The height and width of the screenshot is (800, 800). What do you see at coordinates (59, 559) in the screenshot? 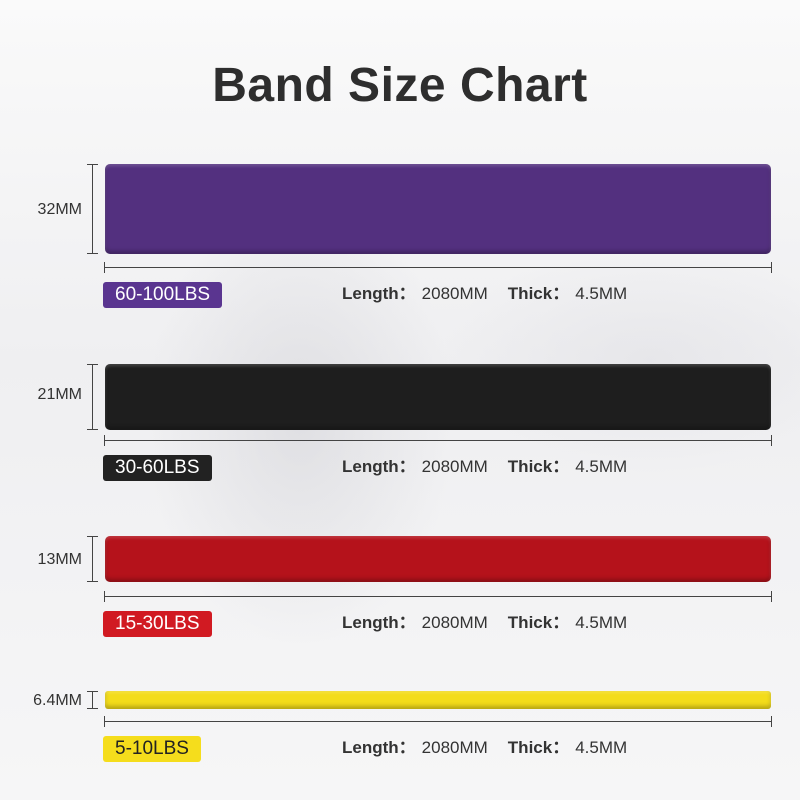
I see `band-width-label: 13MM` at bounding box center [59, 559].